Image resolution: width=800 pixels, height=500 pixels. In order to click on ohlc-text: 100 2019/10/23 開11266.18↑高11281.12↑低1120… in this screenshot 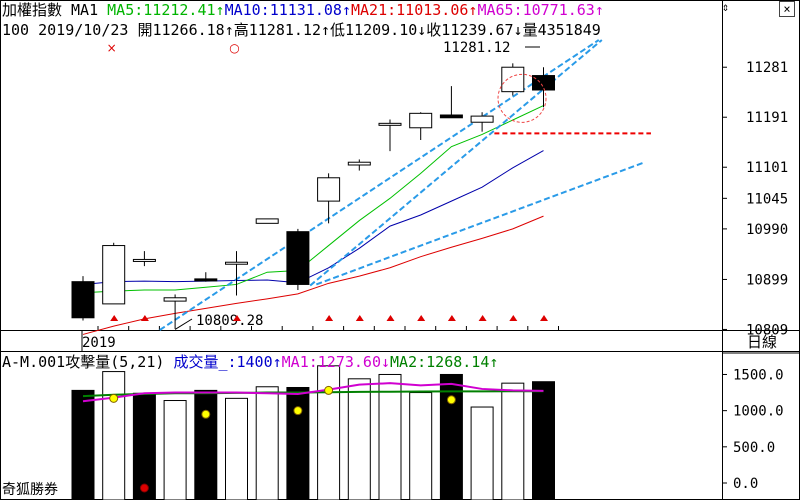, I will do `click(301, 30)`.